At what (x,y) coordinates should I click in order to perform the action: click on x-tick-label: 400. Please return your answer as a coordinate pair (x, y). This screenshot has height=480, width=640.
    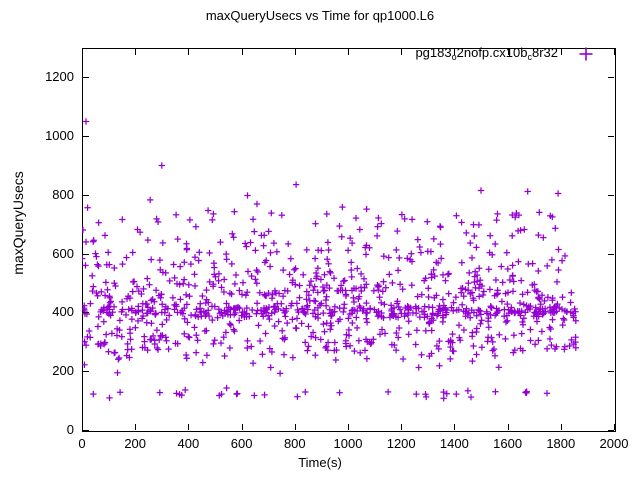
    Looking at the image, I should click on (188, 443).